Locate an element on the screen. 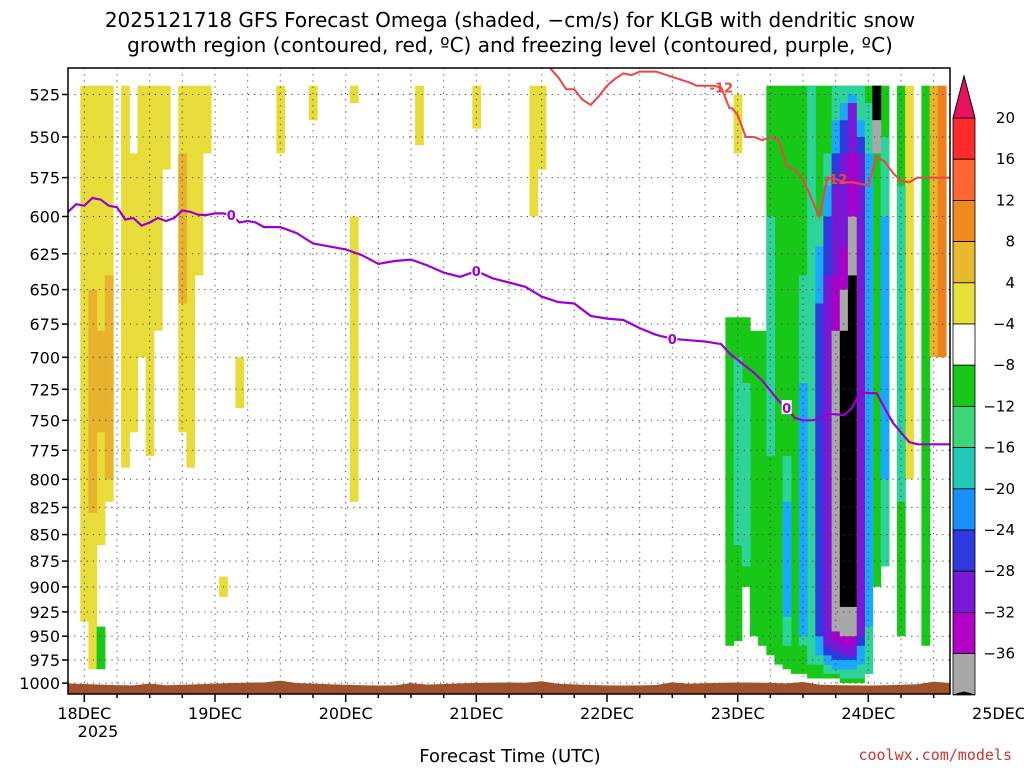  y-tick-label: 675 is located at coordinates (44, 324).